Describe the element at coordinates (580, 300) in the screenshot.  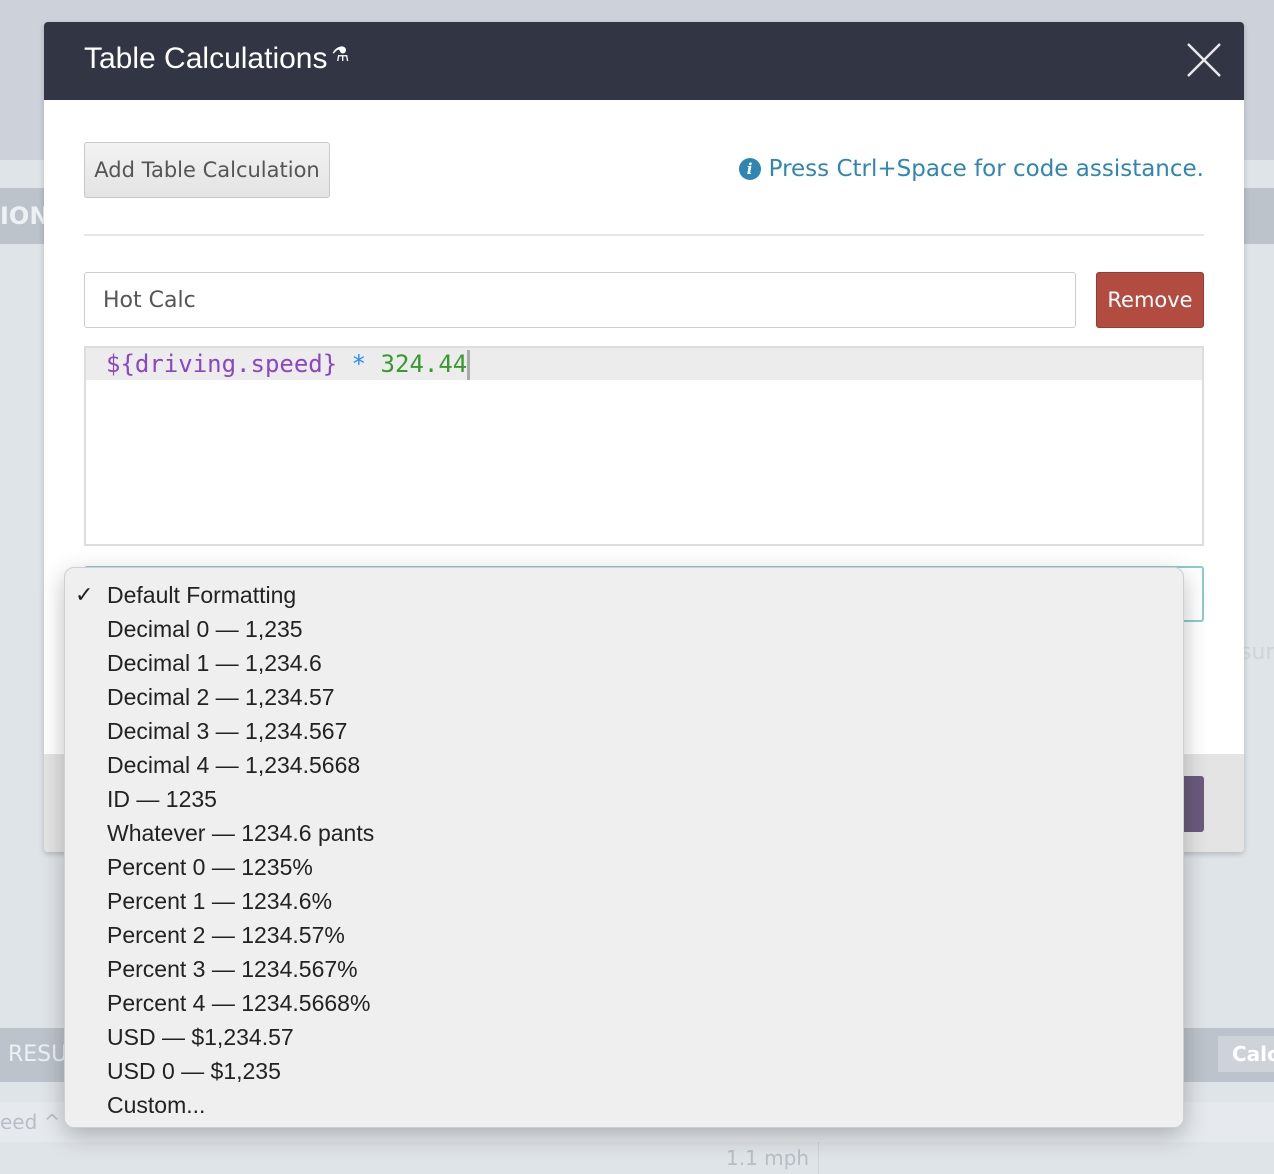
I see `calculation-name-input` at that location.